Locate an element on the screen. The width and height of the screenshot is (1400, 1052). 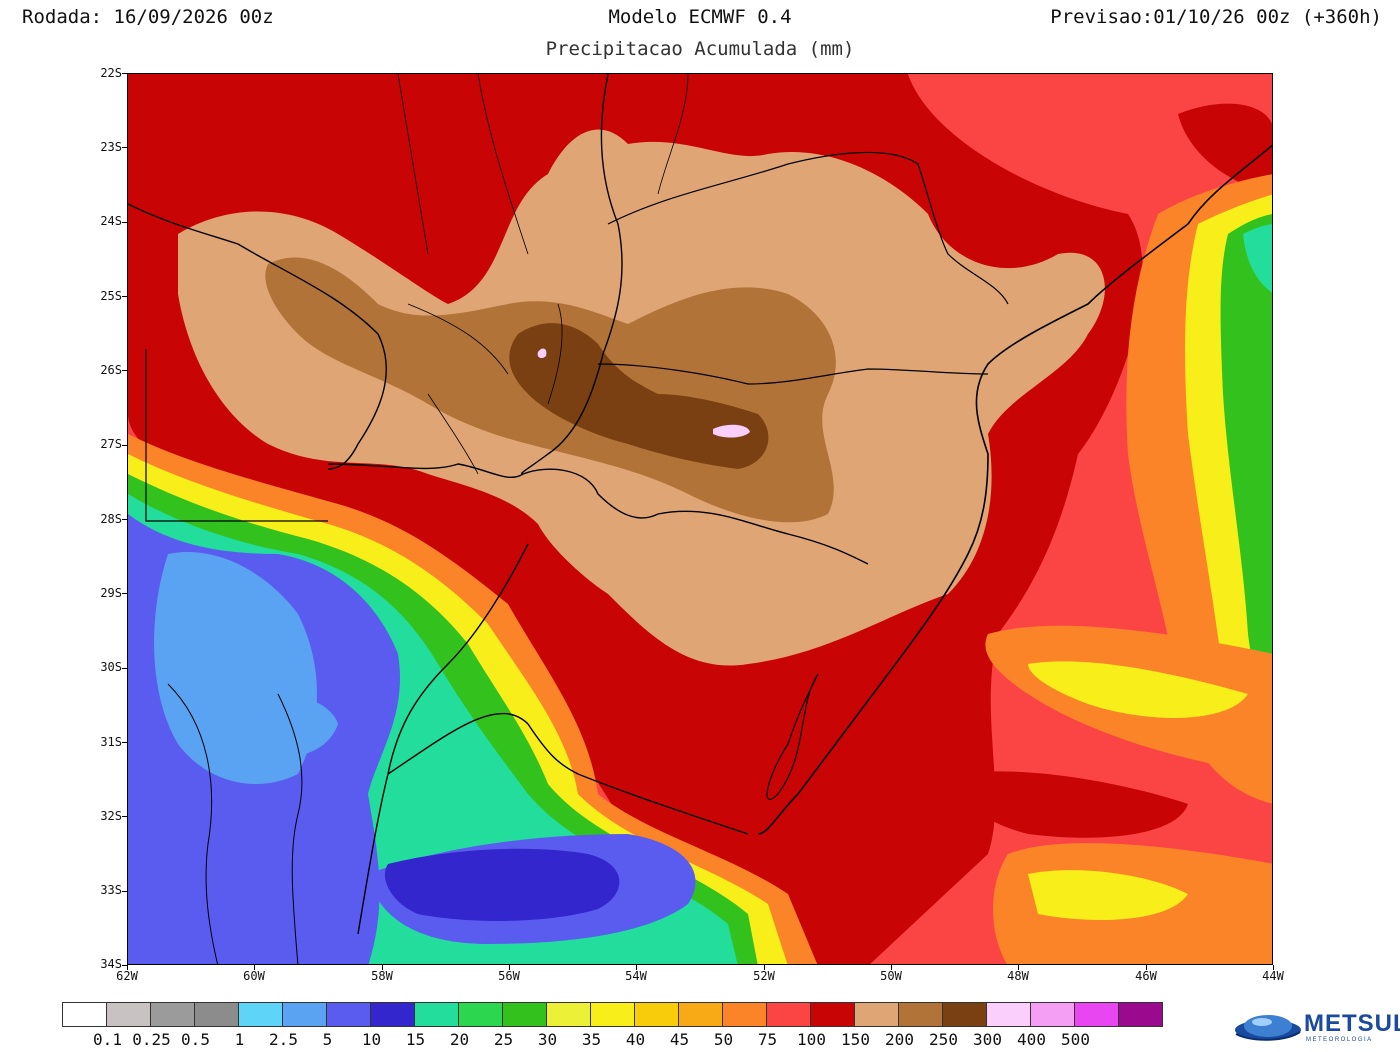
legend-label: 20 is located at coordinates (459, 1039).